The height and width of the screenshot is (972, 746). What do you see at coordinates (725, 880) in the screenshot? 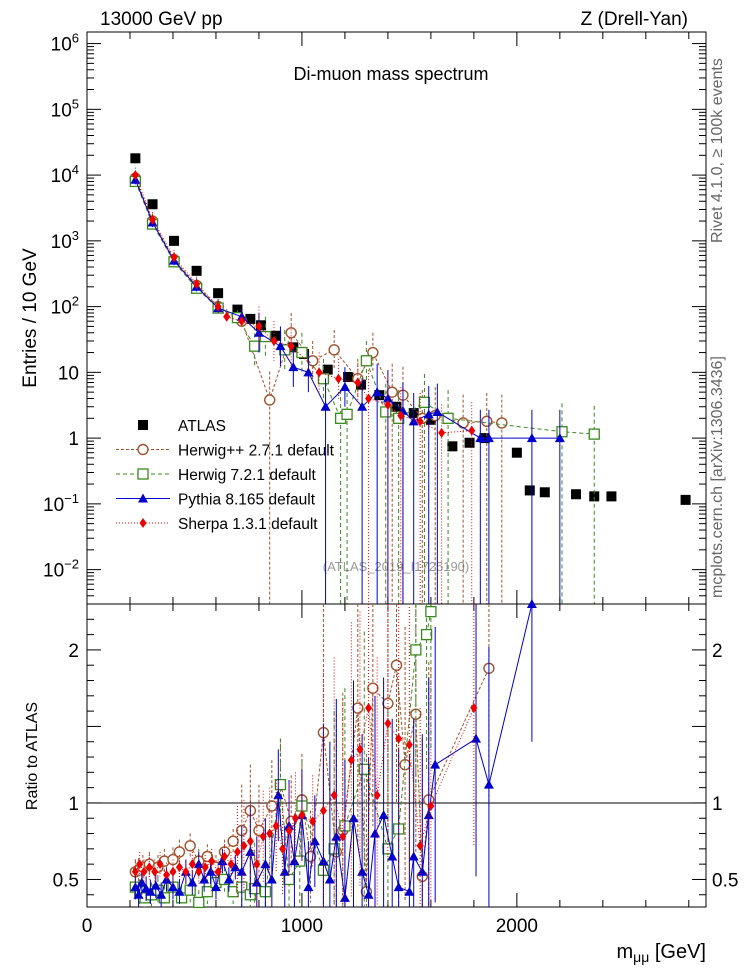
I see `ratio-y-tick-label-right: 0.5` at bounding box center [725, 880].